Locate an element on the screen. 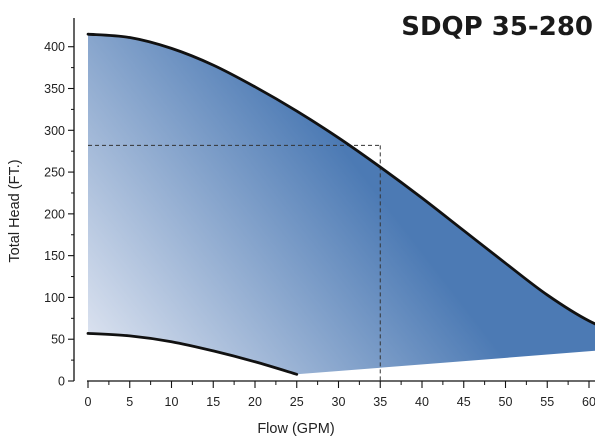  x-tick-label: 45 is located at coordinates (464, 402).